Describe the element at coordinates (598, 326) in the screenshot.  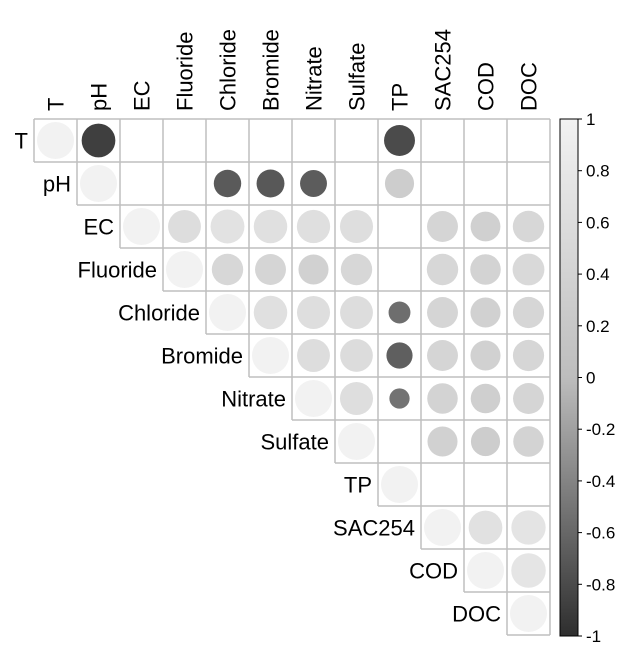
I see `colorbar-tick-label: 0.2` at that location.